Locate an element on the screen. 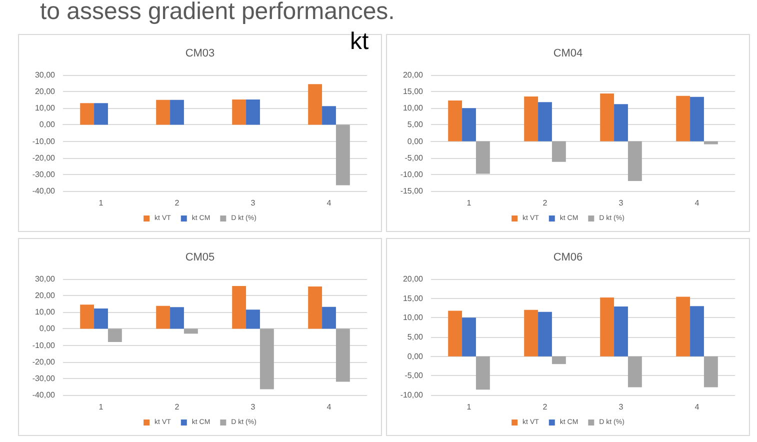 The width and height of the screenshot is (757, 442). y-tick-label: -15,00 is located at coordinates (412, 191).